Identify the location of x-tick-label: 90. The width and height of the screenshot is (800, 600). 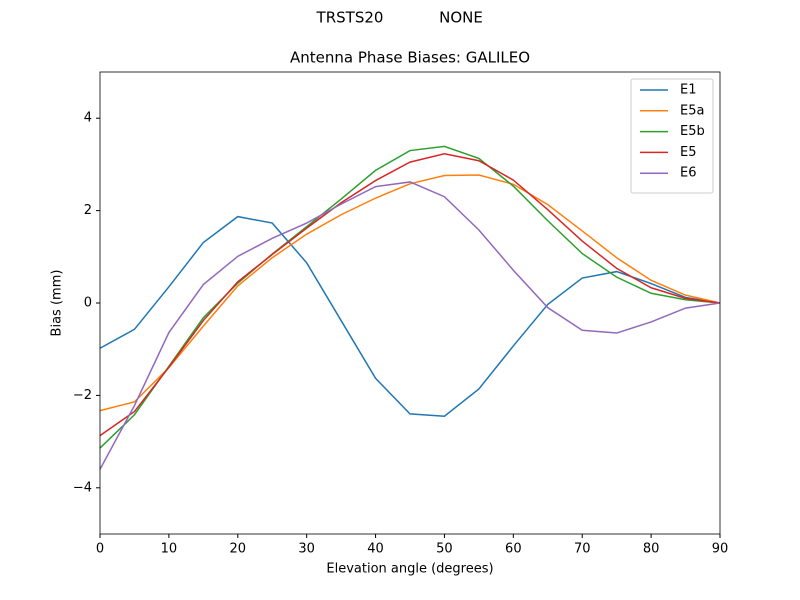
(720, 549).